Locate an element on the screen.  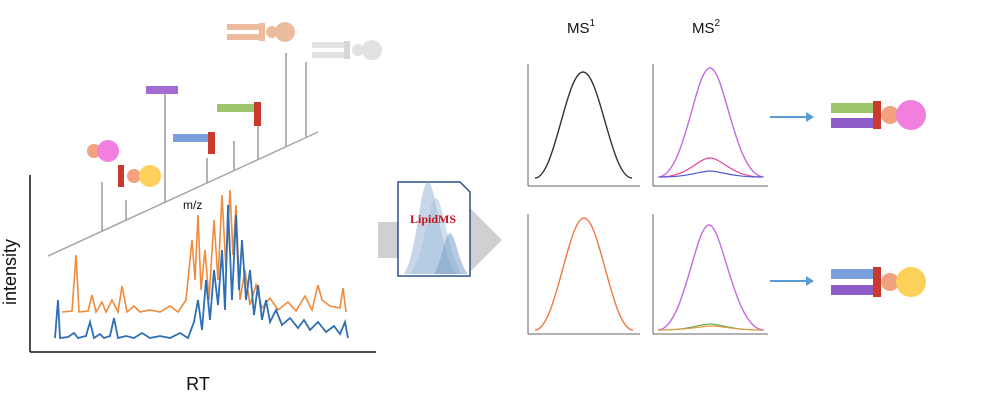
ms2-base: MS is located at coordinates (703, 28).